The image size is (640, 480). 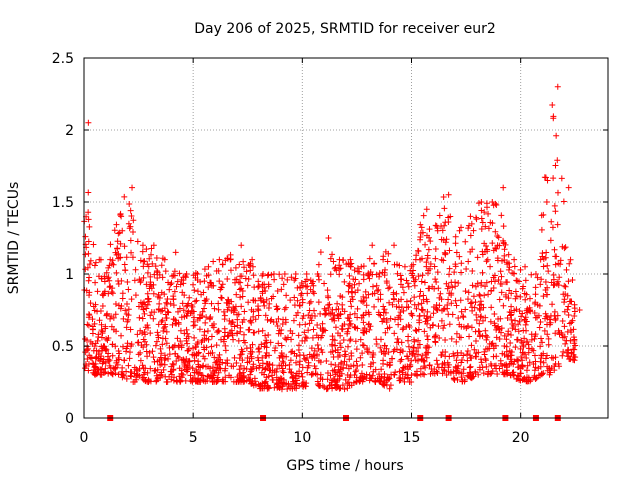 I want to click on x-tick-label: 5, so click(x=193, y=438).